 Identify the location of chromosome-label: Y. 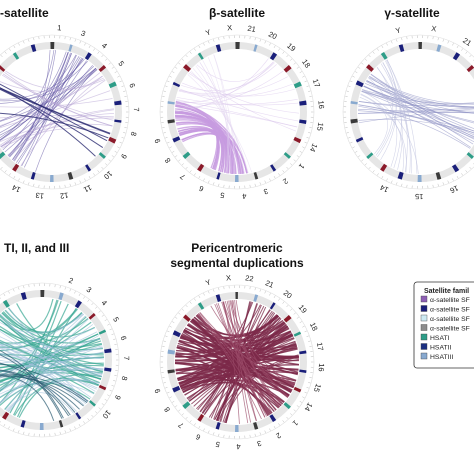
(208, 283).